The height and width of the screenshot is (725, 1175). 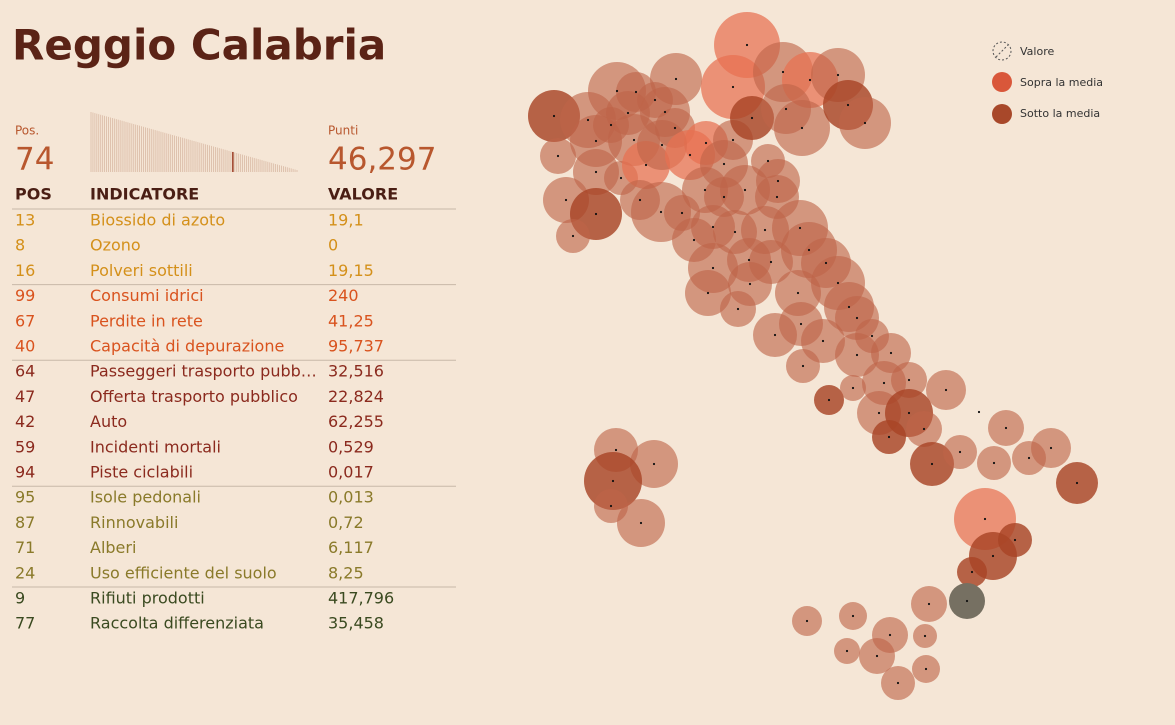 I want to click on row-value: 62,255, so click(x=356, y=421).